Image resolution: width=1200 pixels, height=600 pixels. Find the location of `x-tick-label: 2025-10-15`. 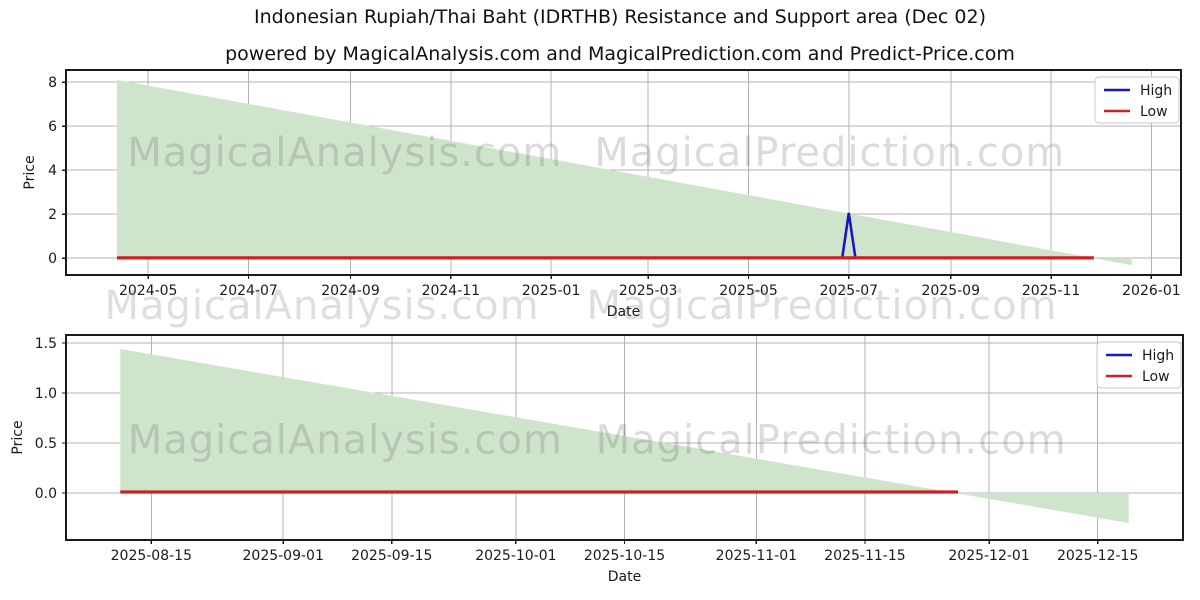

x-tick-label: 2025-10-15 is located at coordinates (624, 556).